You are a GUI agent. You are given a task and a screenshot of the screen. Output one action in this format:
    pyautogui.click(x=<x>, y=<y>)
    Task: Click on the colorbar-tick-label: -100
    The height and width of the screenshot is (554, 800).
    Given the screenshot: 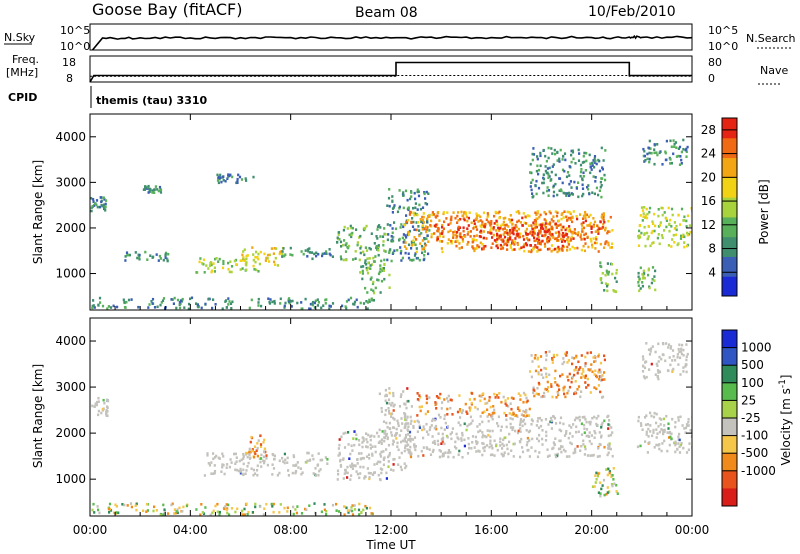 What is the action you would take?
    pyautogui.click(x=754, y=436)
    